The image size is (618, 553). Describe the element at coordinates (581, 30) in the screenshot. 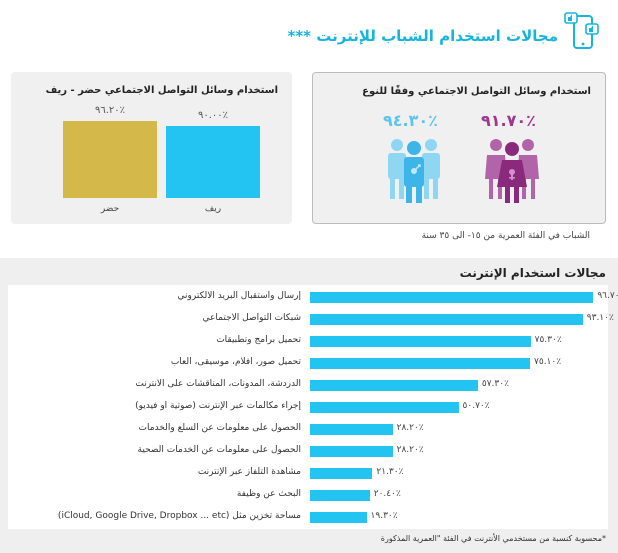

I see `phone-thumbs-up-icon` at that location.